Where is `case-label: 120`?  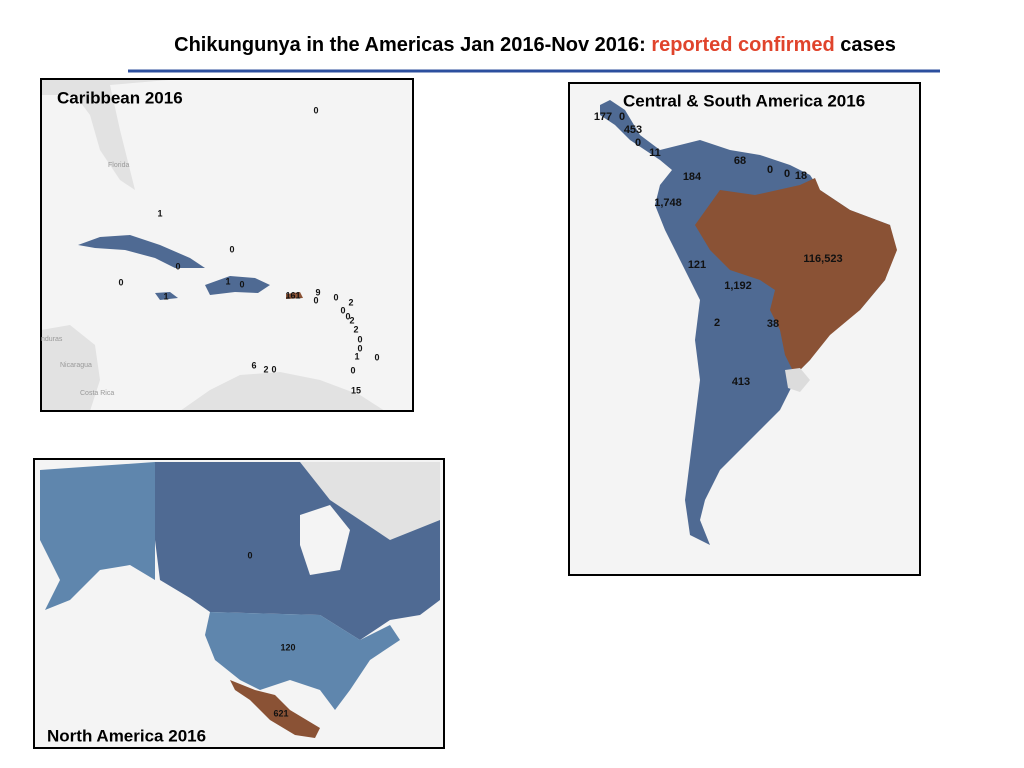
case-label: 120 is located at coordinates (287, 647).